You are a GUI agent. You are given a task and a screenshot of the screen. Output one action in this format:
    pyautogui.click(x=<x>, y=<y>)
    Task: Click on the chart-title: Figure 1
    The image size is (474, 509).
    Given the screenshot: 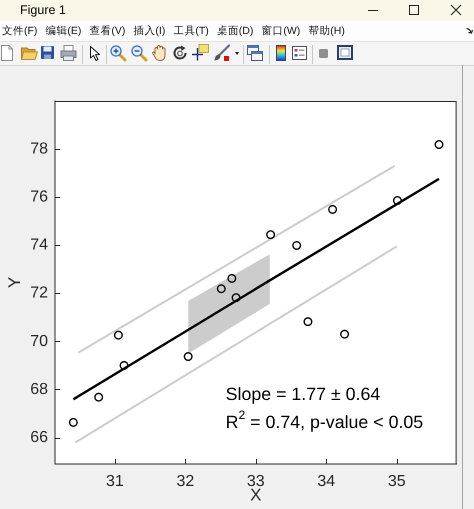 What is the action you would take?
    pyautogui.click(x=43, y=10)
    